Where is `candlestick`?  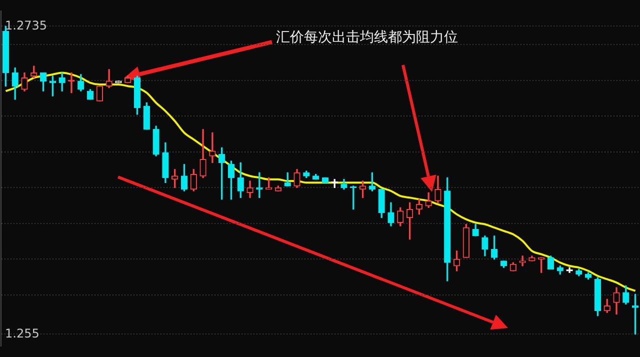 candlestick is located at coordinates (212, 148).